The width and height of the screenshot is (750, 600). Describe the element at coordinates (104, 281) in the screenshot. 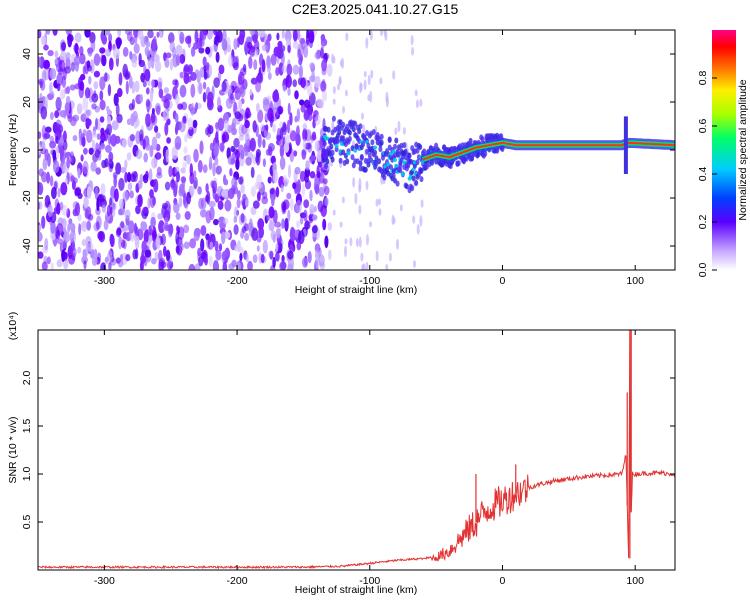

I see `x-tick-label: -300` at that location.